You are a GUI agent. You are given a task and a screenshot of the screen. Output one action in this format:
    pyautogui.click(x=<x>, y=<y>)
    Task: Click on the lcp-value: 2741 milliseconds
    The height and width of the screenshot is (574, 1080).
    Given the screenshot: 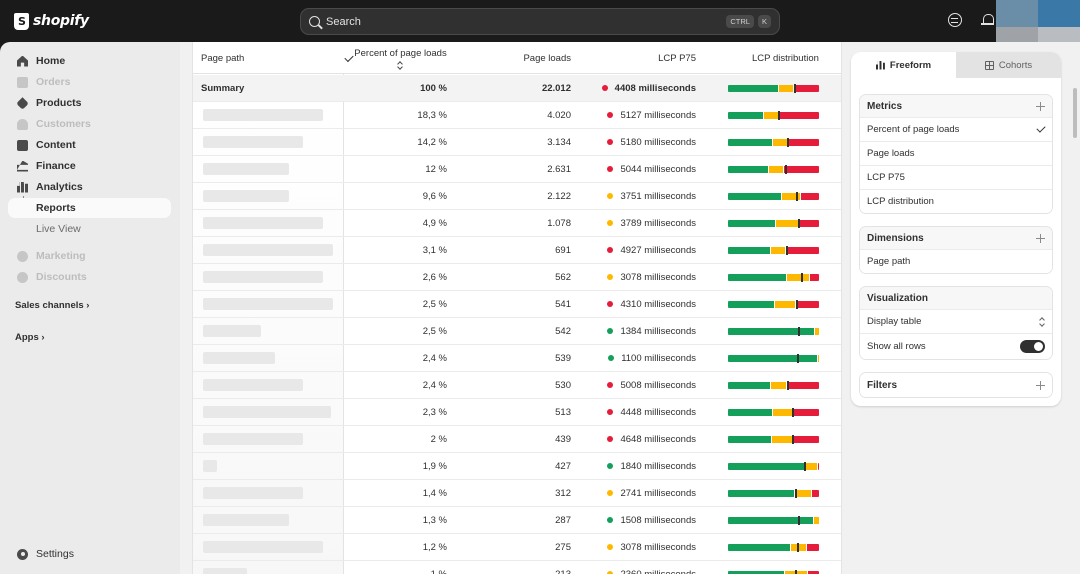 What is the action you would take?
    pyautogui.click(x=658, y=493)
    